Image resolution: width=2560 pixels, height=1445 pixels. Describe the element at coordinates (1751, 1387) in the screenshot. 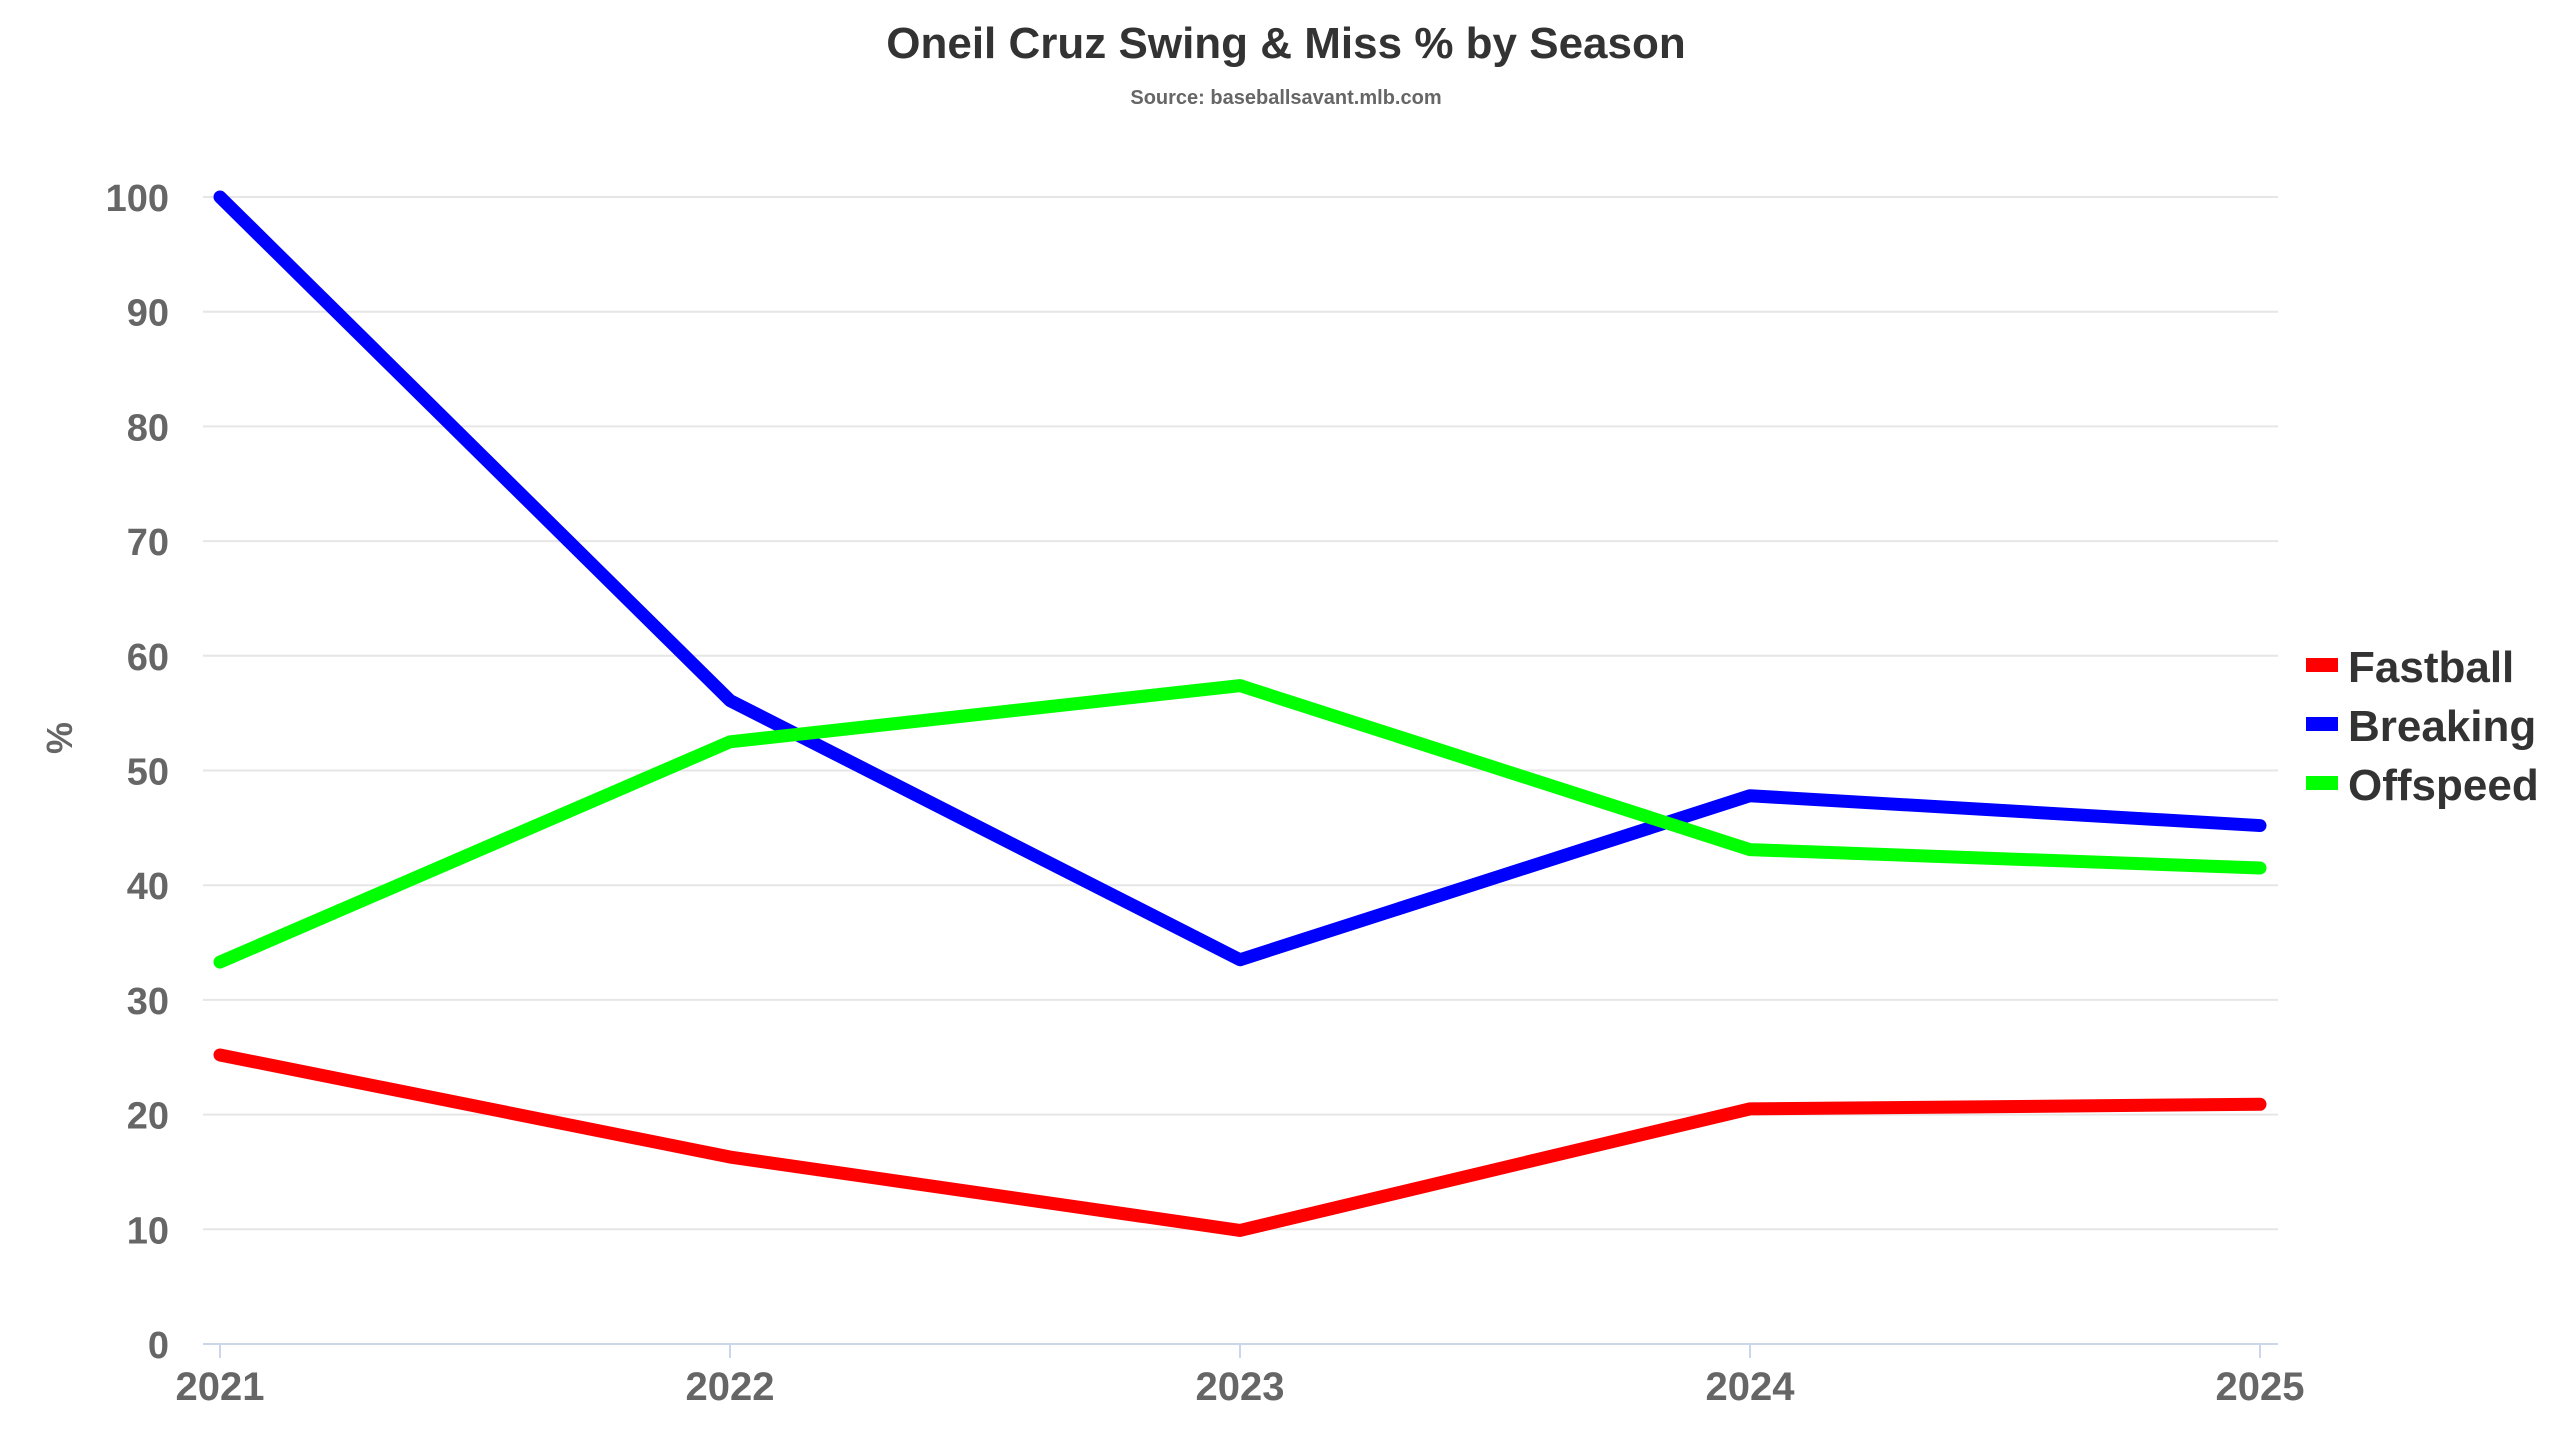

I see `x-tick-label: 2024` at that location.